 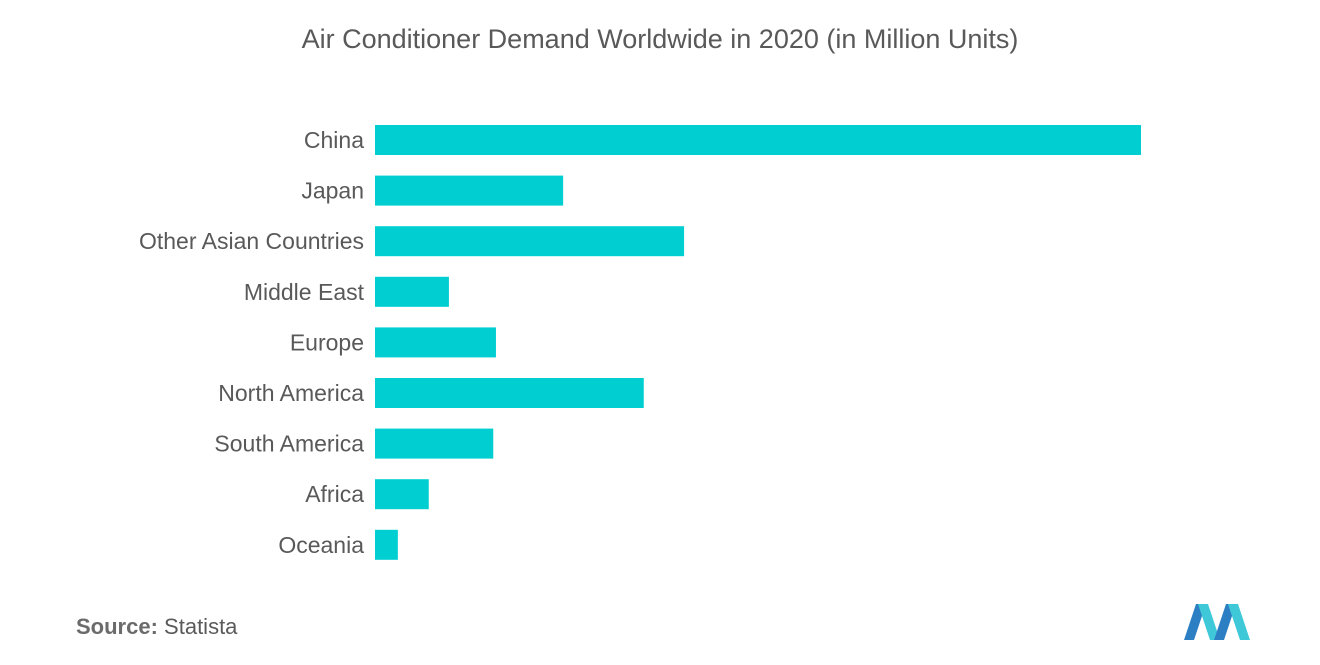 I want to click on category-label: Oceania, so click(x=321, y=545).